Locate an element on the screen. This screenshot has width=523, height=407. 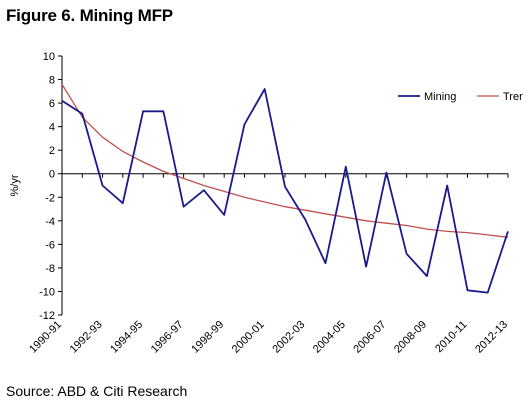
y-tick-label: -12 is located at coordinates (47, 316).